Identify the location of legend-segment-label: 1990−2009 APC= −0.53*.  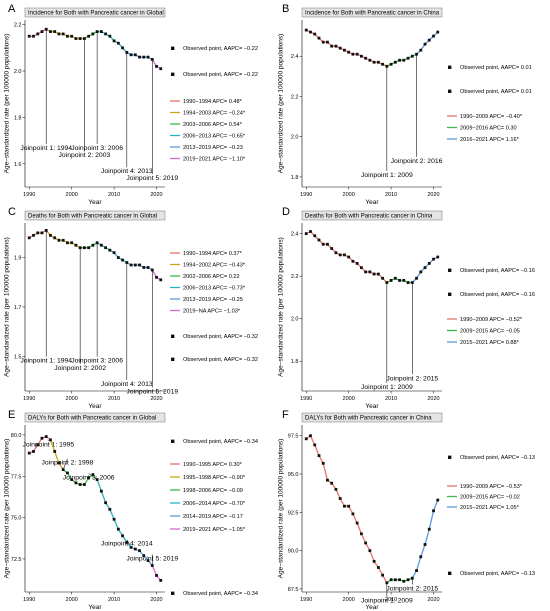
(491, 487).